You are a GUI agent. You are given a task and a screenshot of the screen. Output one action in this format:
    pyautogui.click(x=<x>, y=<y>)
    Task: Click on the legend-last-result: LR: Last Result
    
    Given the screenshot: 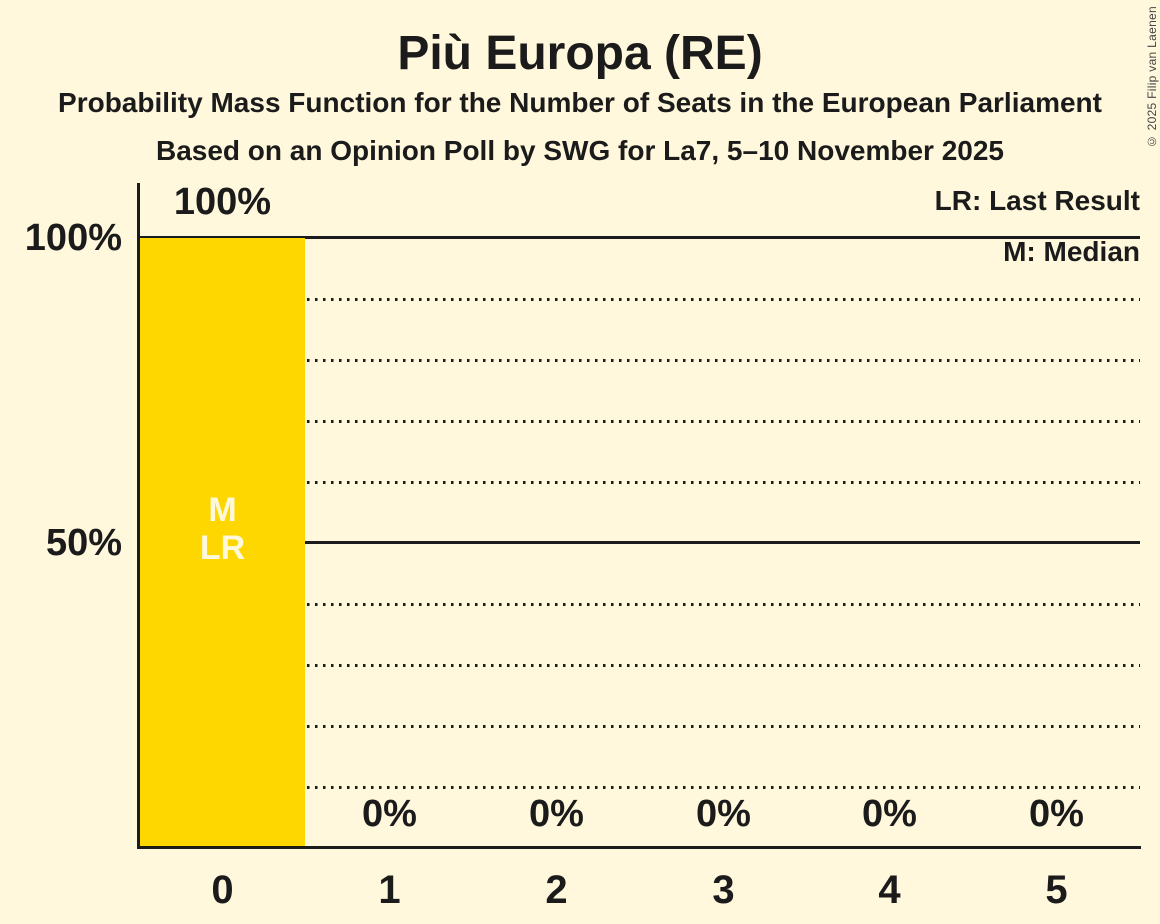 What is the action you would take?
    pyautogui.click(x=1037, y=200)
    